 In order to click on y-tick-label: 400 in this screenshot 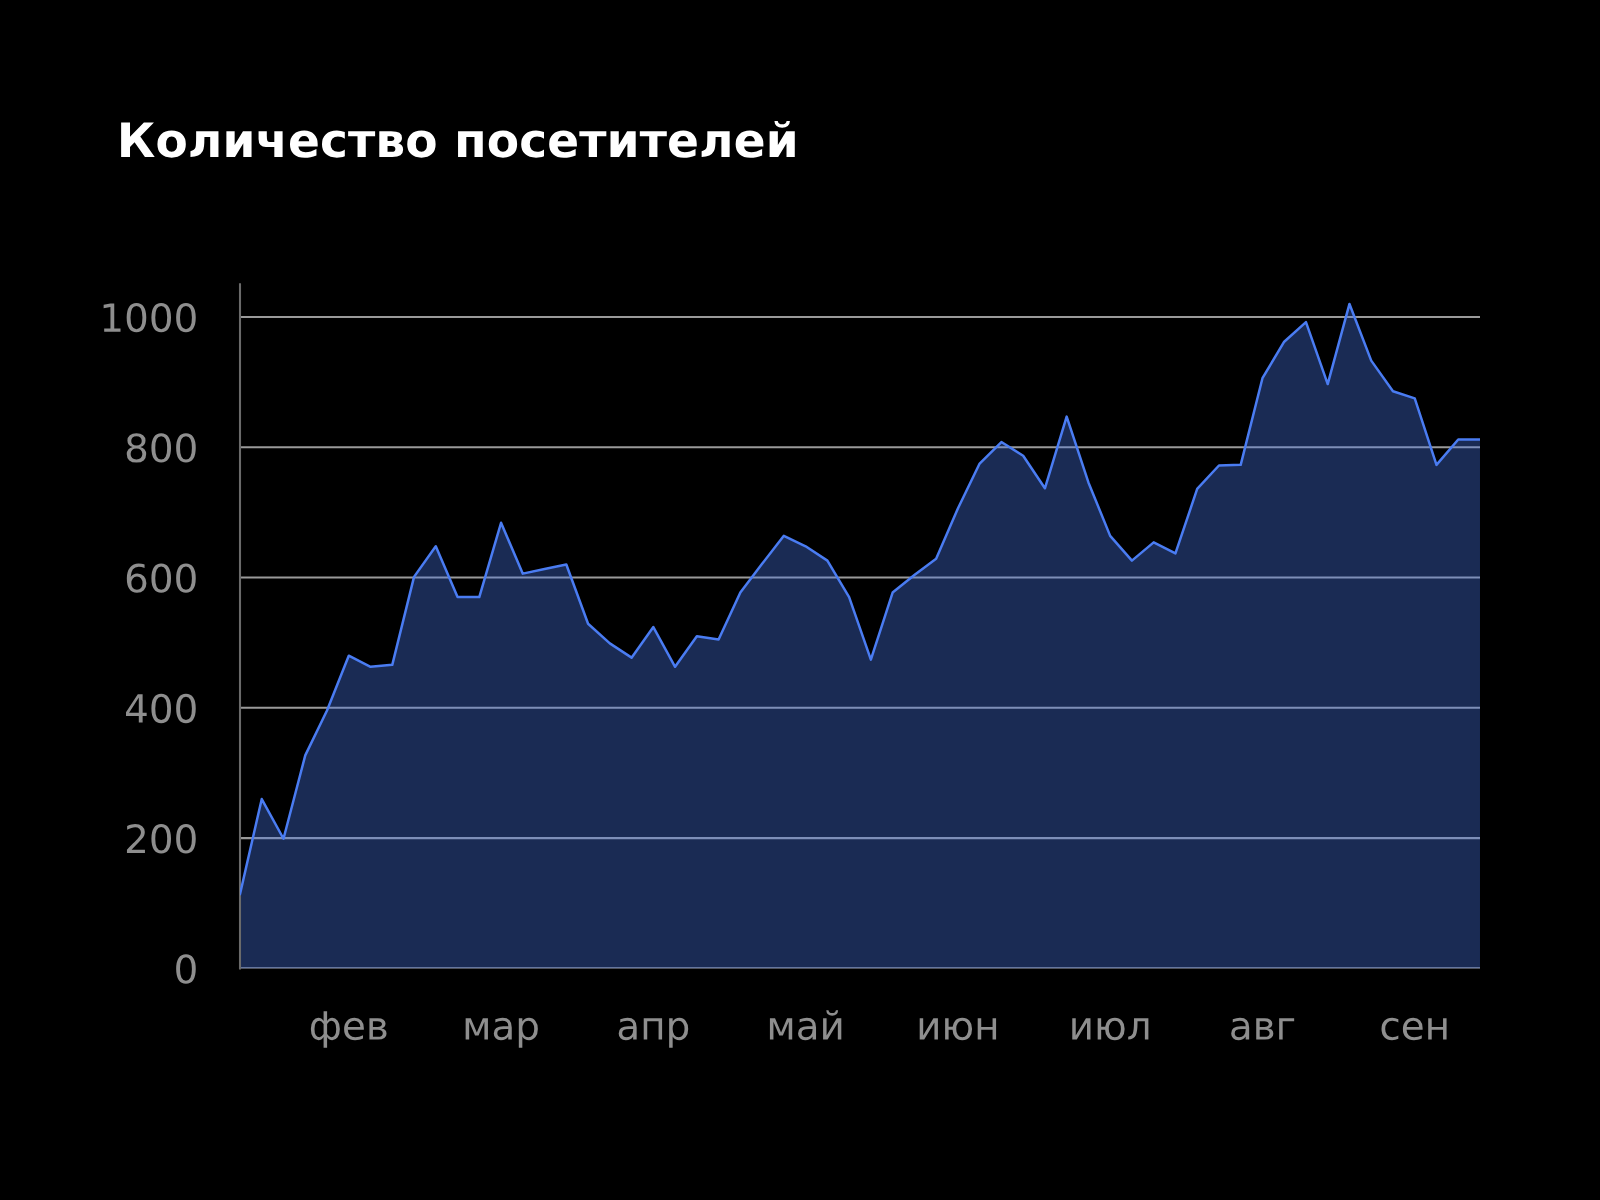, I will do `click(161, 708)`.